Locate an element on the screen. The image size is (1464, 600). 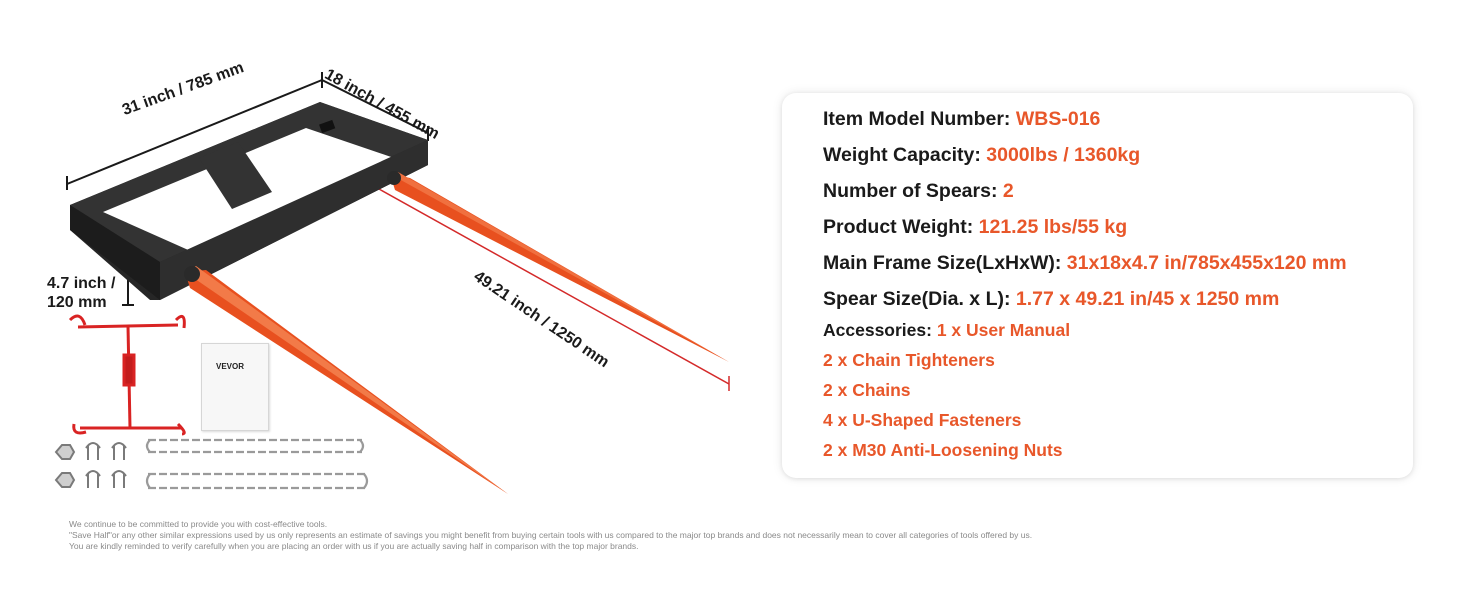
spec-model-label: Item Model Number: is located at coordinates (919, 119).